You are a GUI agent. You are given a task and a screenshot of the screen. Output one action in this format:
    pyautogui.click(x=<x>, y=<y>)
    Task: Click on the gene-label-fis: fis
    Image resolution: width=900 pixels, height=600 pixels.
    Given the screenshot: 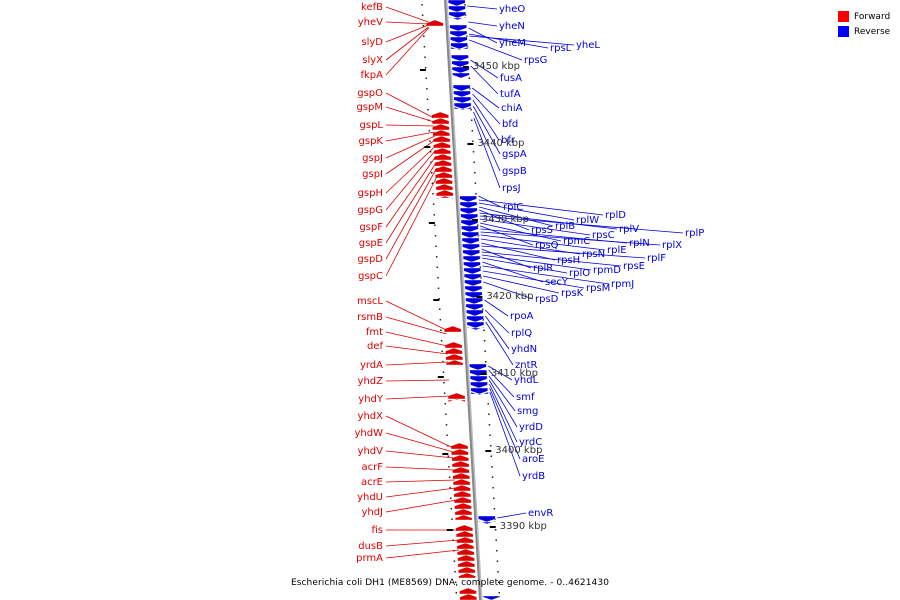 What is the action you would take?
    pyautogui.click(x=377, y=530)
    